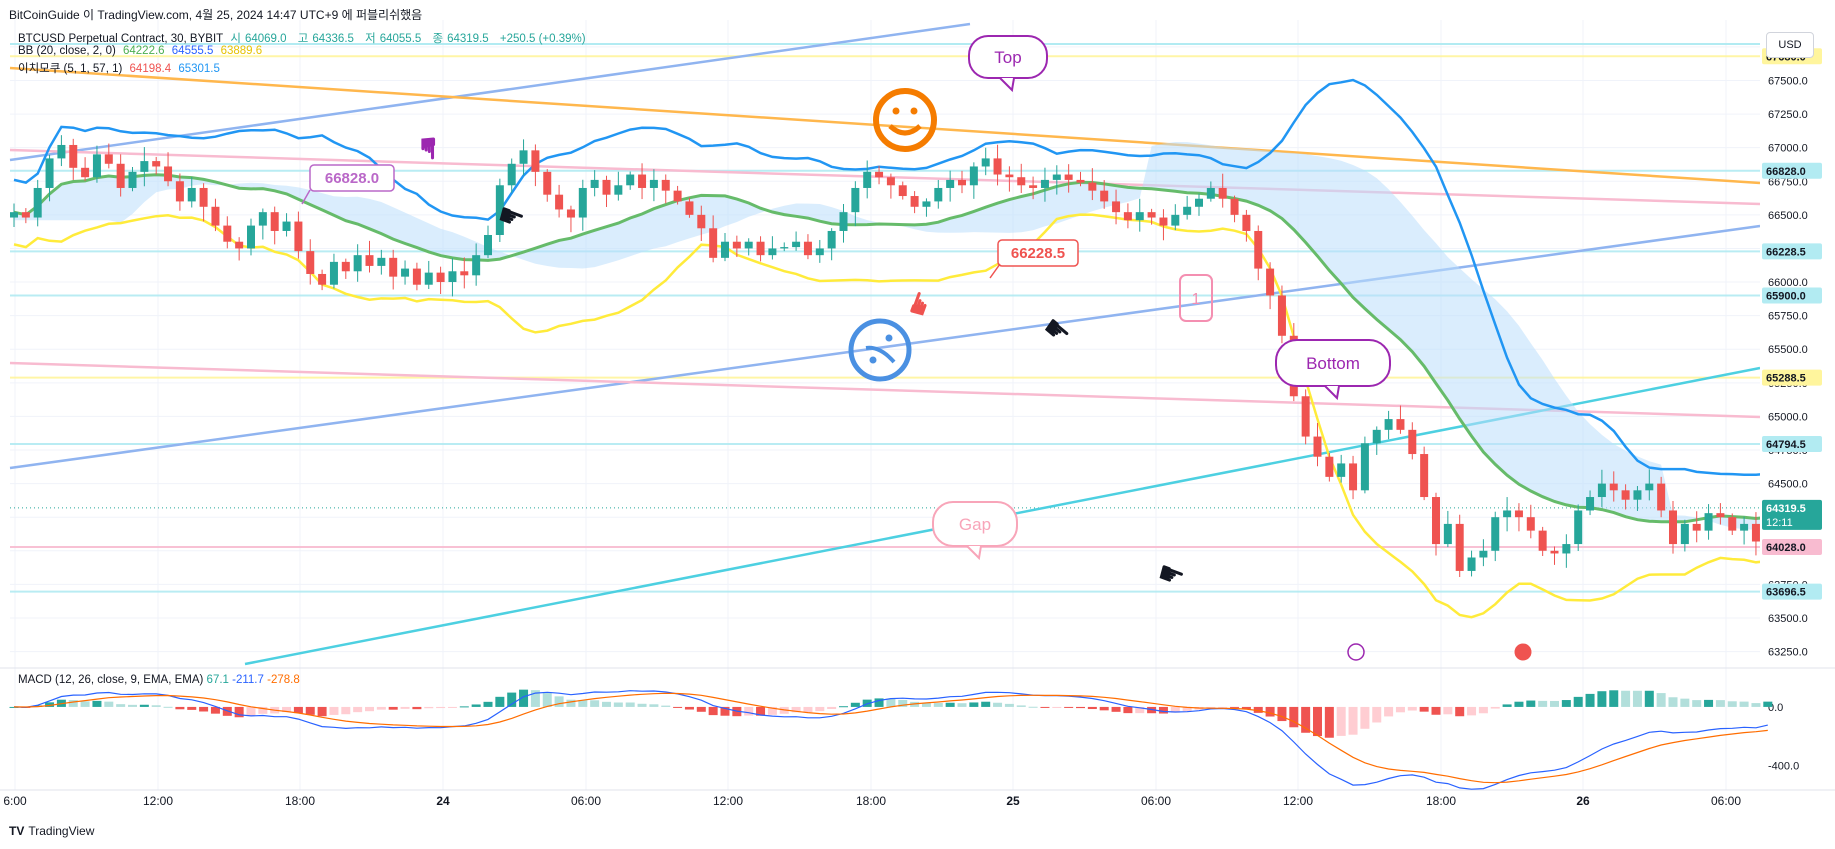 Image resolution: width=1835 pixels, height=849 pixels. What do you see at coordinates (1171, 576) in the screenshot?
I see `pointing-hand-icon: ☛` at bounding box center [1171, 576].